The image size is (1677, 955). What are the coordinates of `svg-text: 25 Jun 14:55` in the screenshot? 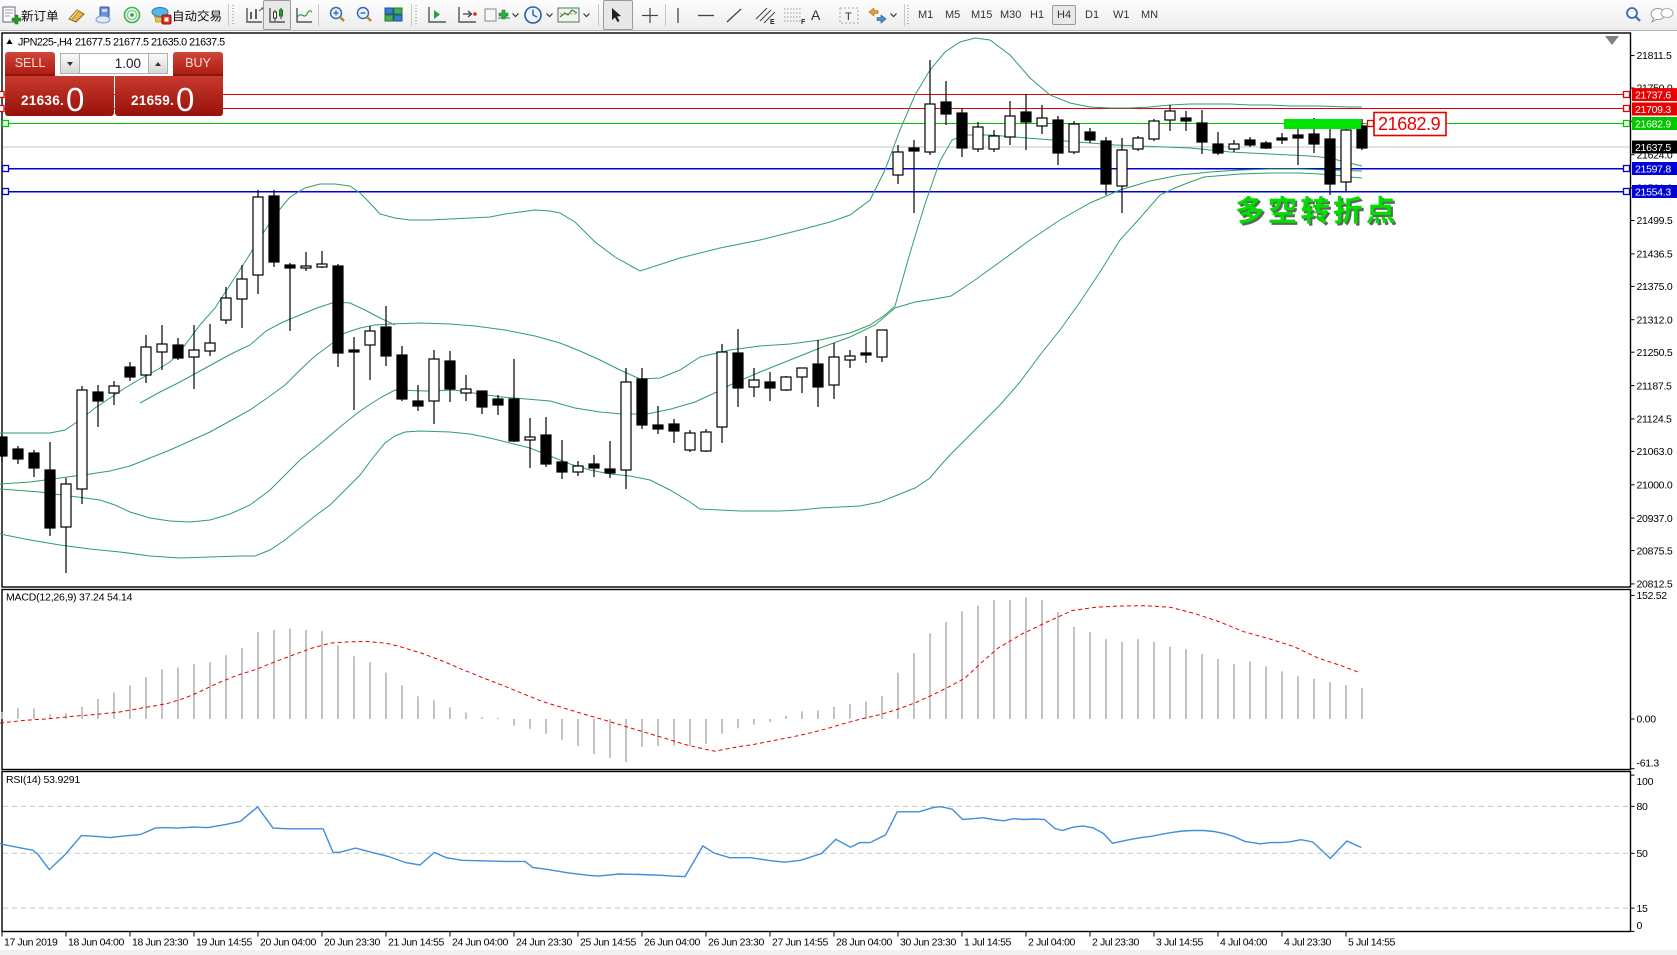 It's located at (608, 943).